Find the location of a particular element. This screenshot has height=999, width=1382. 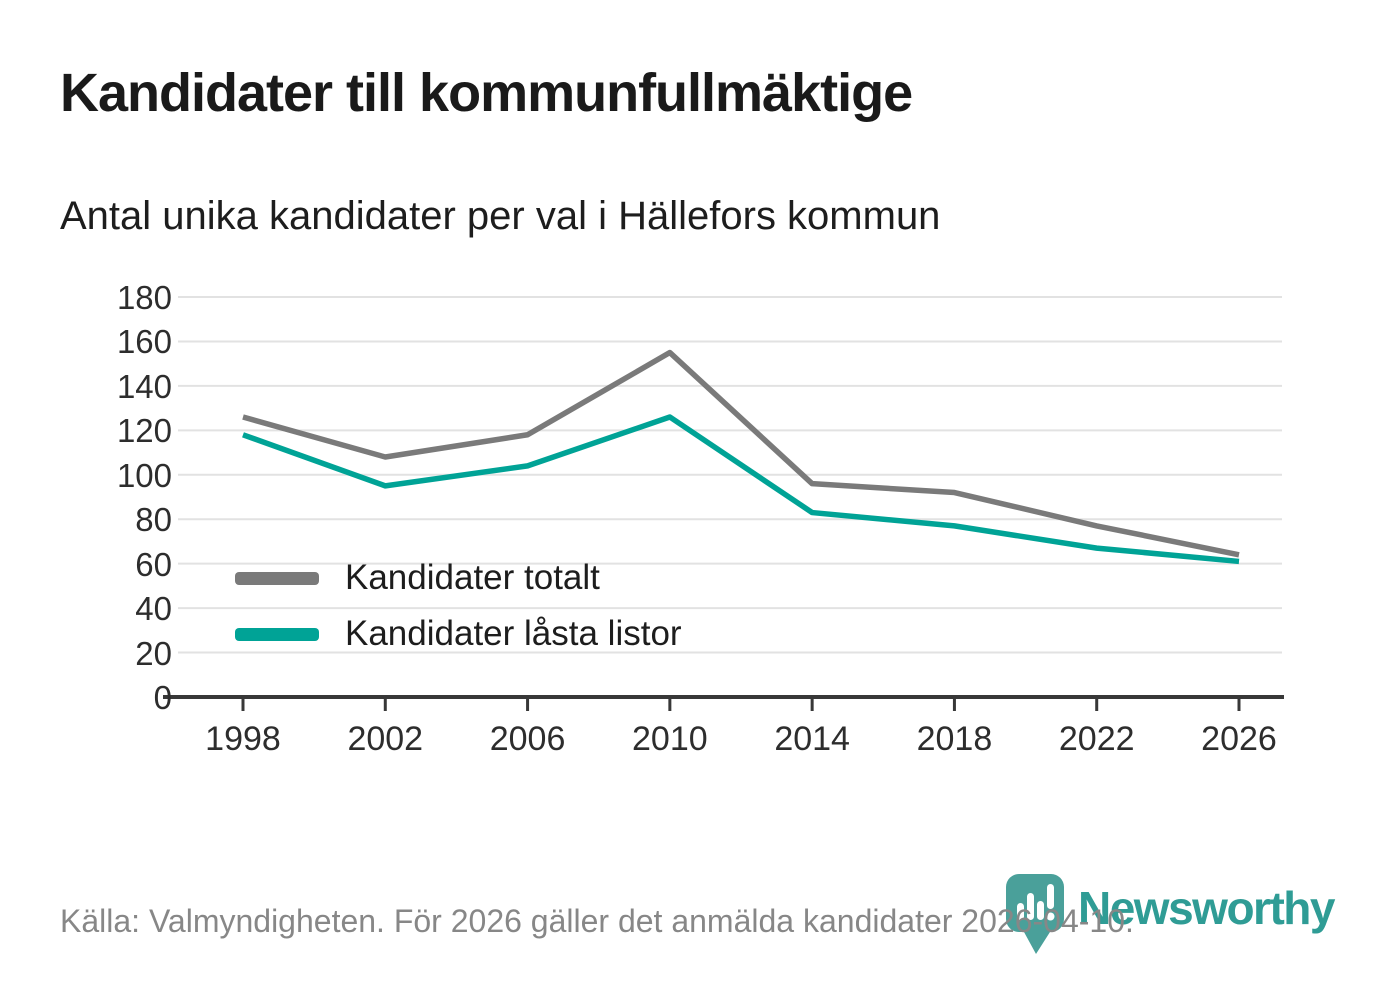

legend-label-lasta-listor: Kandidater låsta listor is located at coordinates (513, 633).